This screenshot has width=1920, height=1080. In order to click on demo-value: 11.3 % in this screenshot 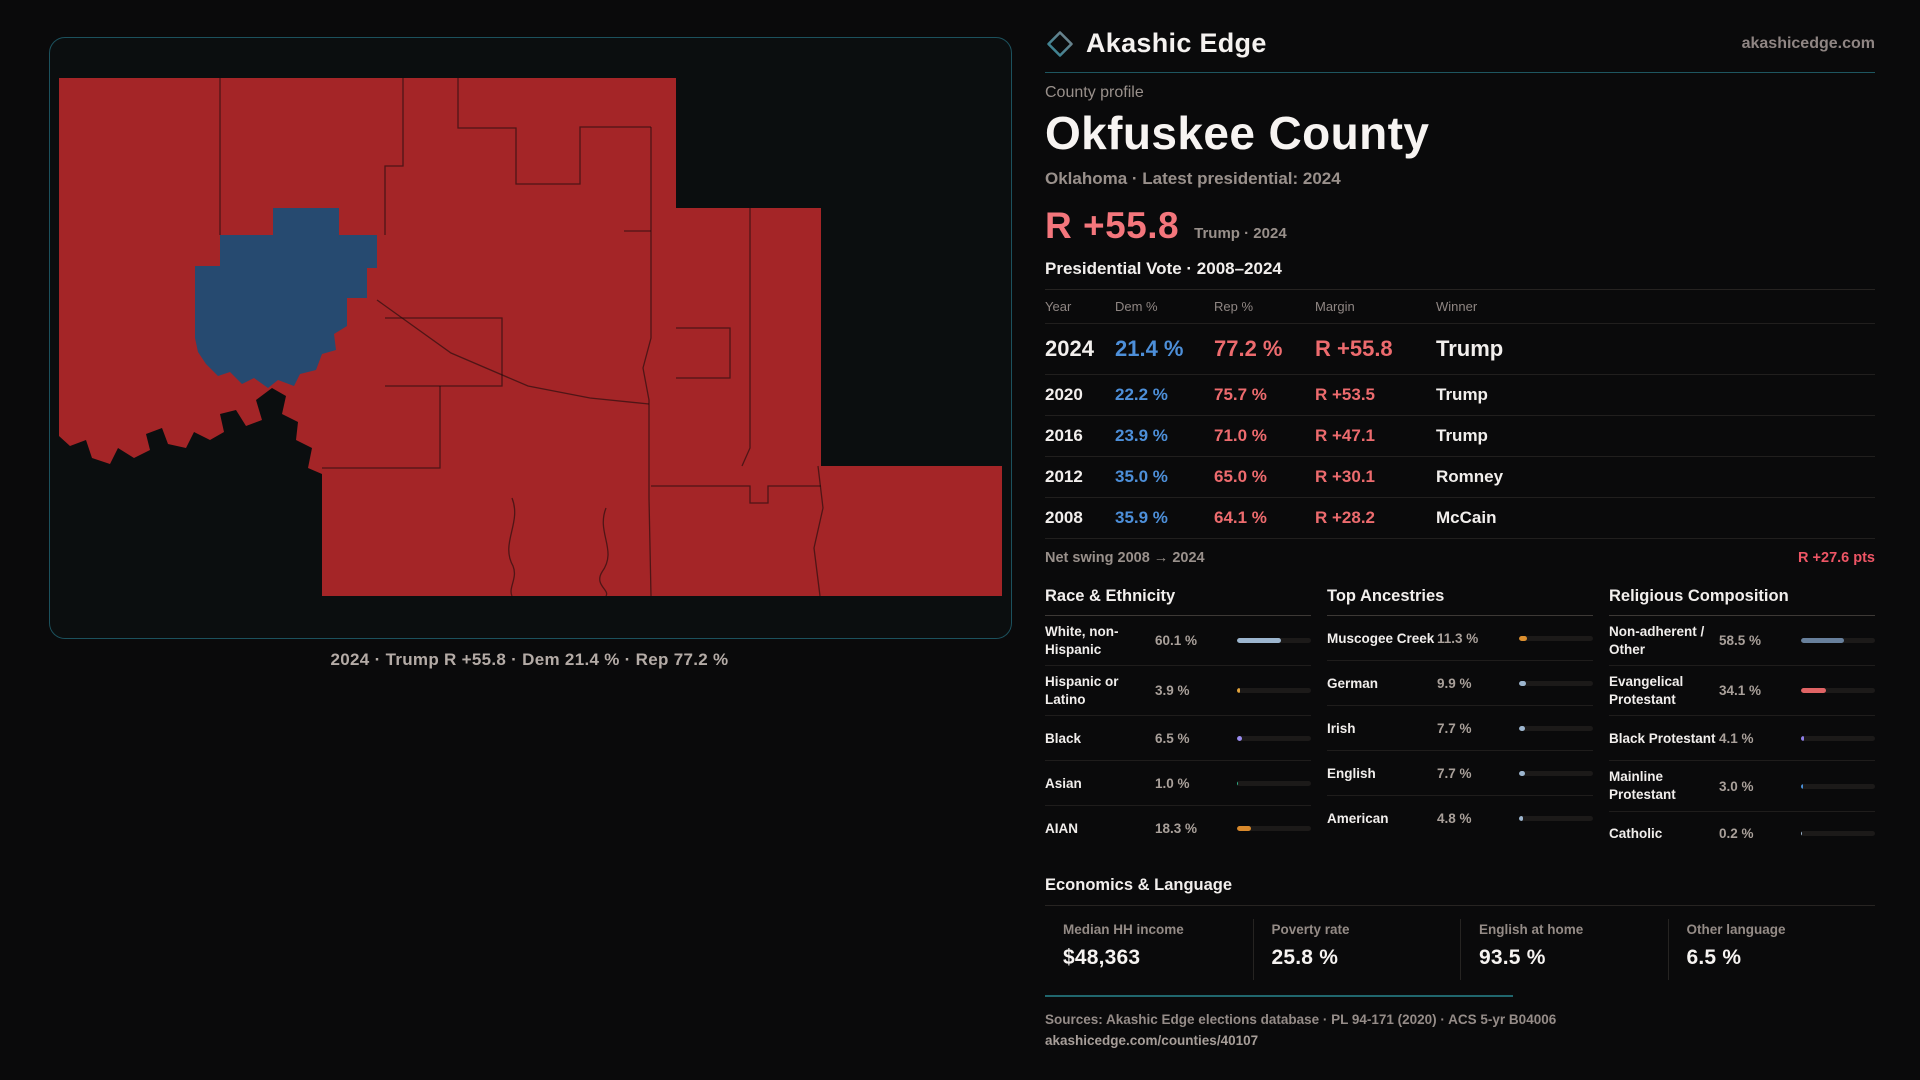, I will do `click(1458, 638)`.